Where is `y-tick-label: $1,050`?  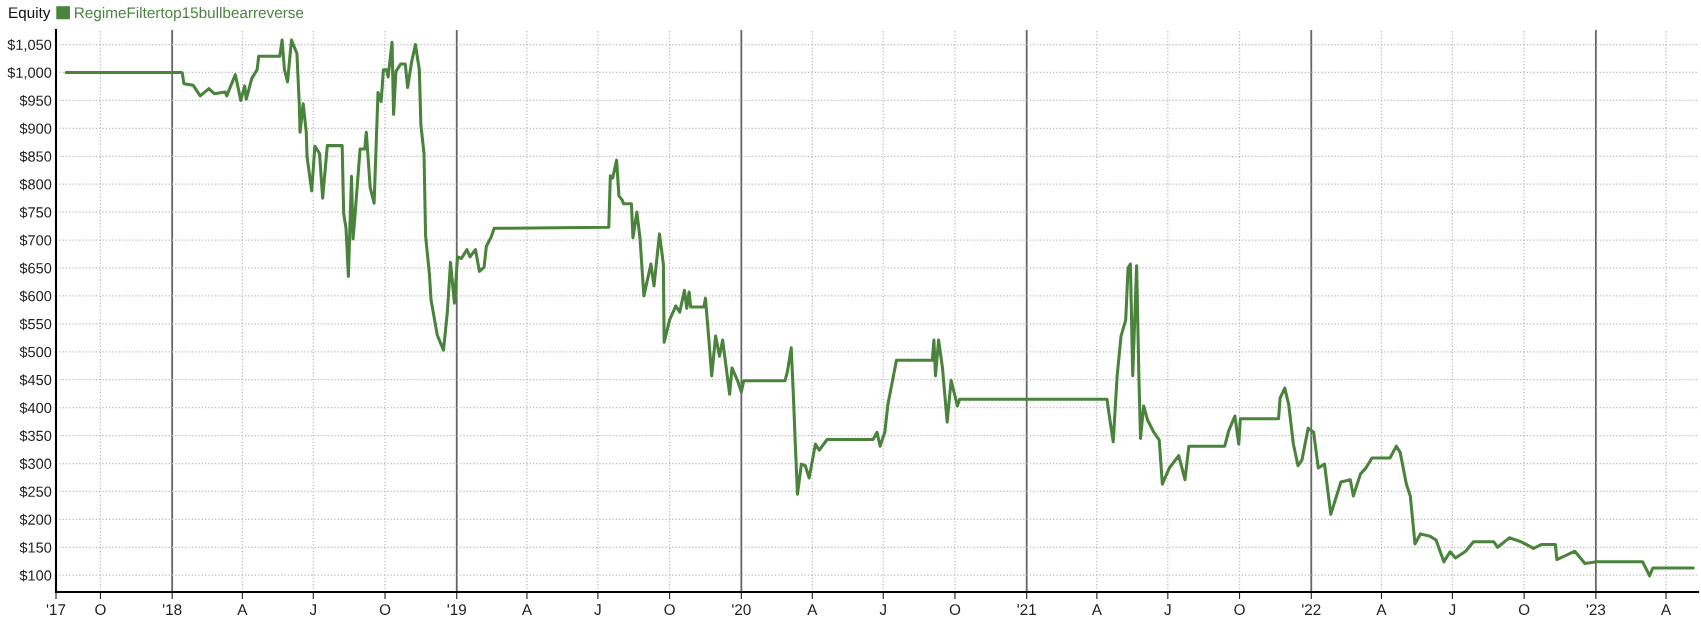
y-tick-label: $1,050 is located at coordinates (29, 45).